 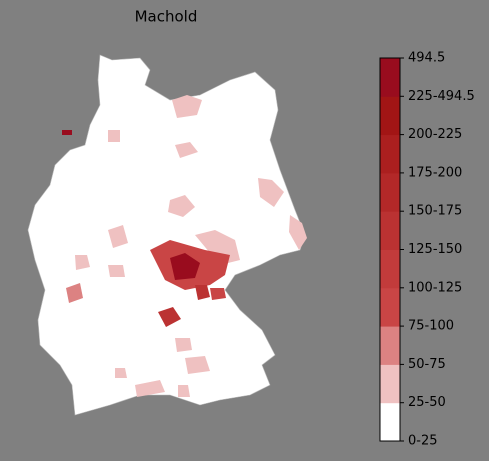 I want to click on colorbar-label: 150-175, so click(x=435, y=211).